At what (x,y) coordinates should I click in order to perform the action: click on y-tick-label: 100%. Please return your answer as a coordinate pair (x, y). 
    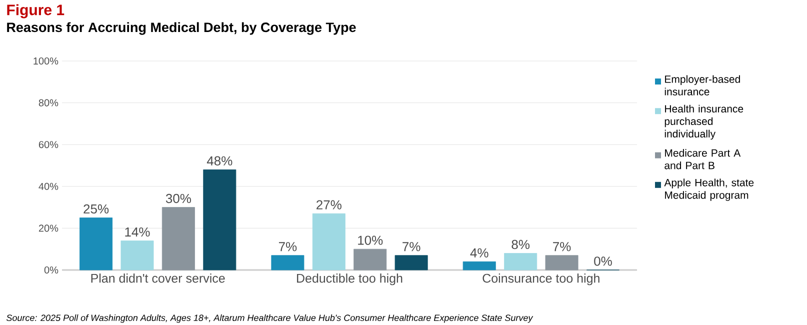
    Looking at the image, I should click on (46, 61).